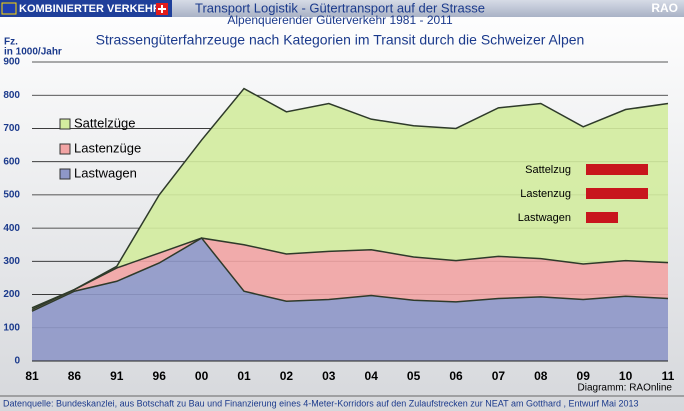  Describe the element at coordinates (32, 376) in the screenshot. I see `x-tick-label: 81` at that location.